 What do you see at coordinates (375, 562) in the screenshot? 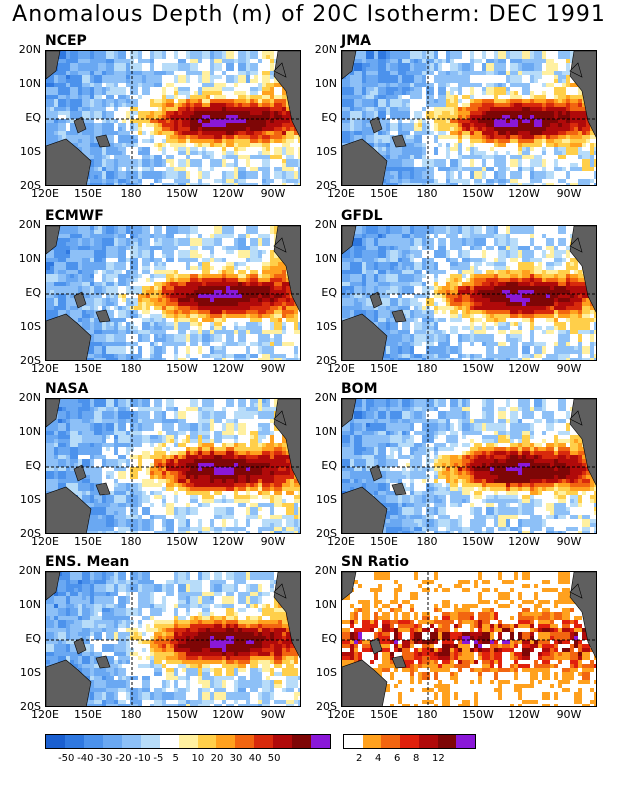
I see `panel-title: SN Ratio` at bounding box center [375, 562].